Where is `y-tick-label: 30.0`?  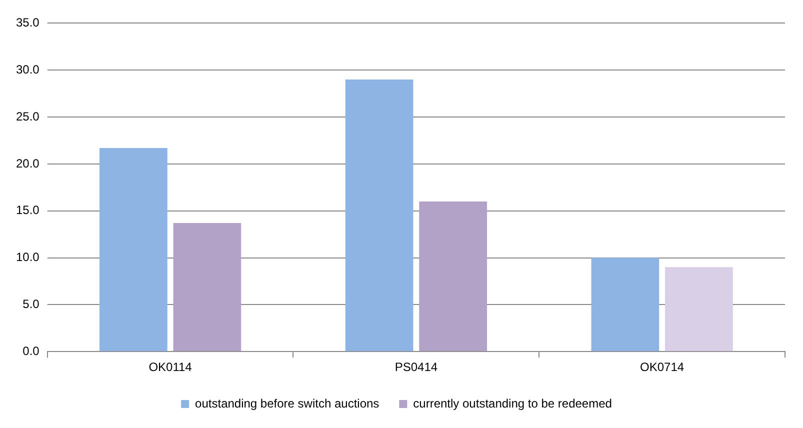
y-tick-label: 30.0 is located at coordinates (28, 69).